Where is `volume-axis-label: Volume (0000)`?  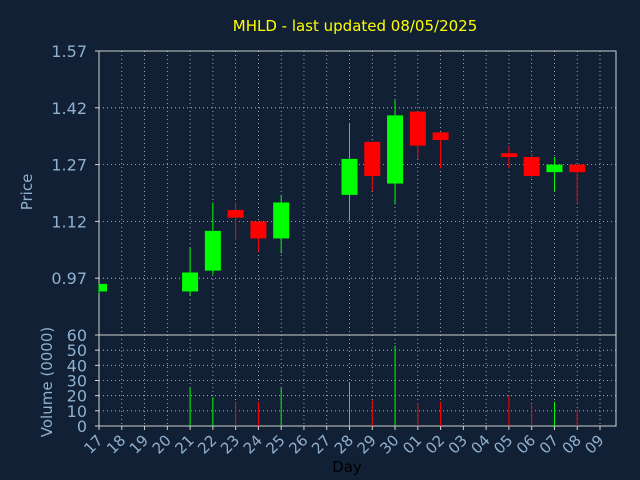
volume-axis-label: Volume (0000) is located at coordinates (47, 382).